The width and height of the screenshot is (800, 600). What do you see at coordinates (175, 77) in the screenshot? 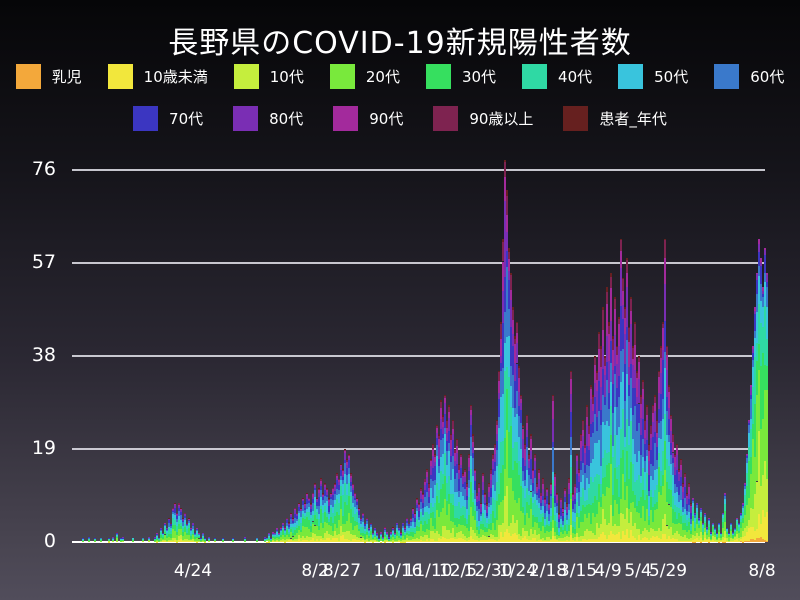
I see `legend-label: 10歳未満` at bounding box center [175, 77].